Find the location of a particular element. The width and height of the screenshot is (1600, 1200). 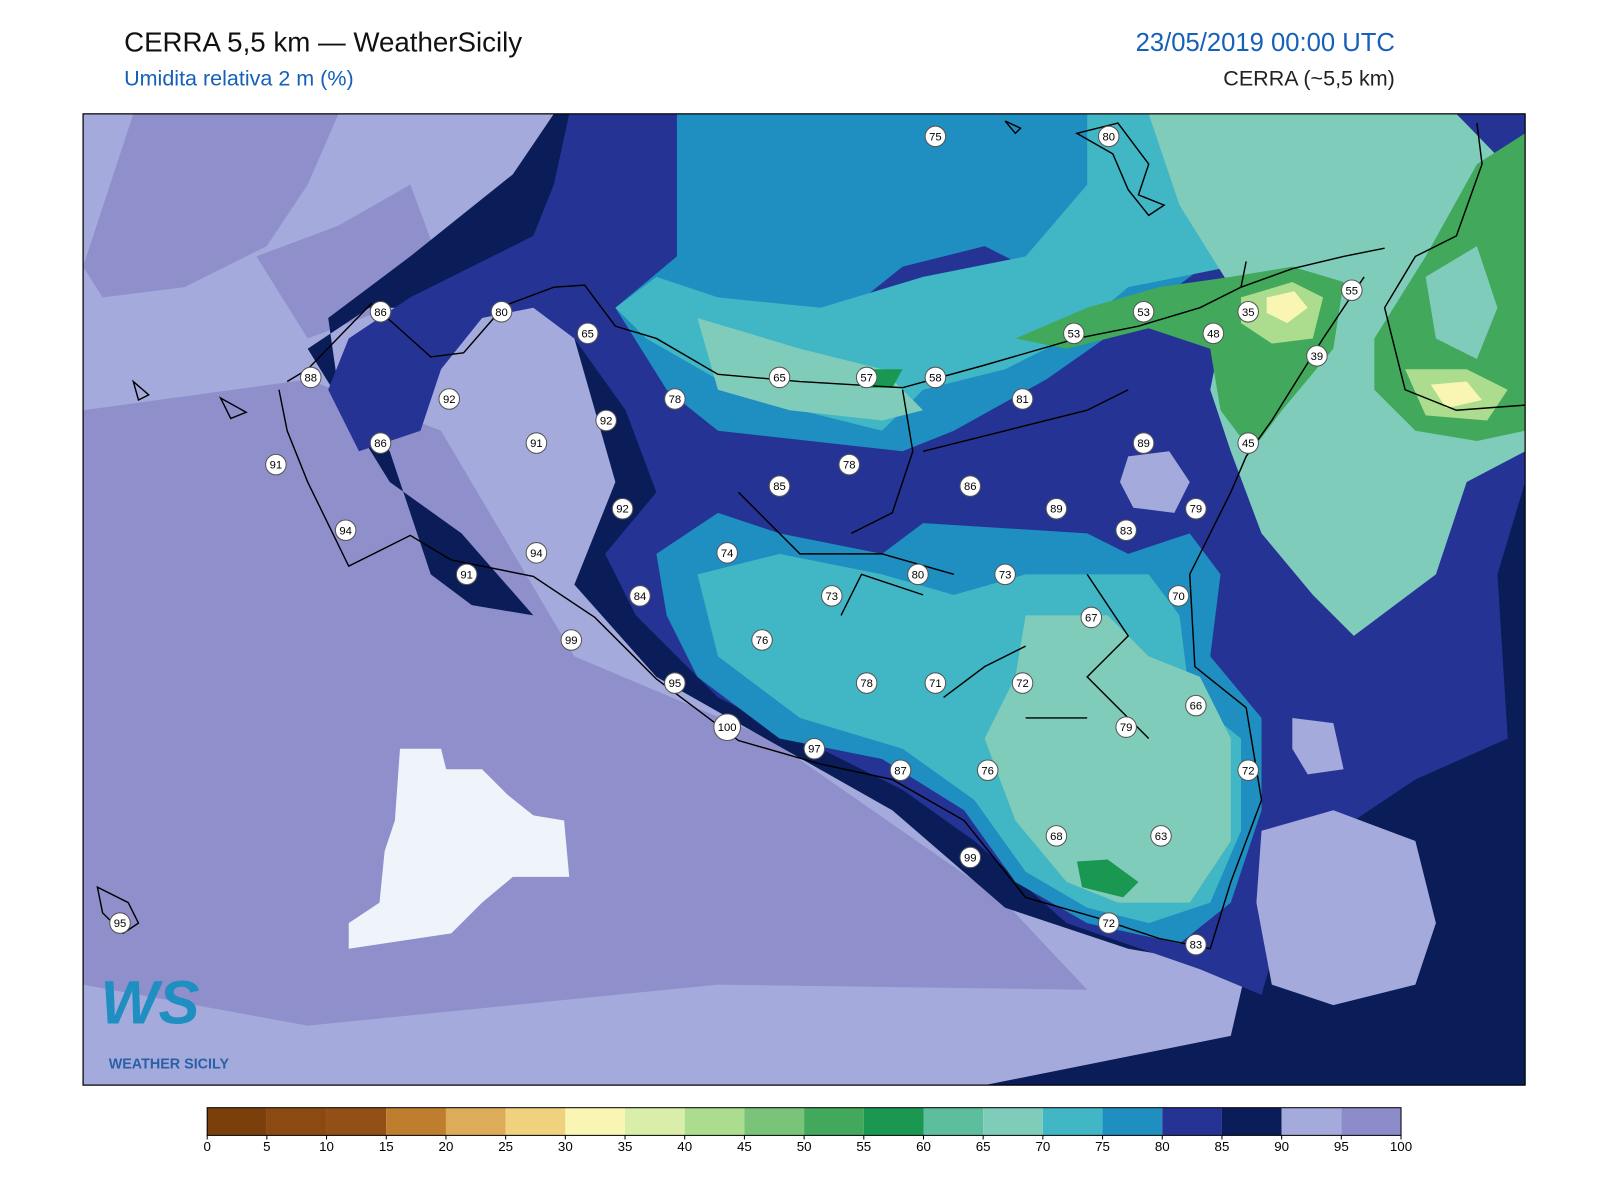

station-value: 71 is located at coordinates (935, 684).